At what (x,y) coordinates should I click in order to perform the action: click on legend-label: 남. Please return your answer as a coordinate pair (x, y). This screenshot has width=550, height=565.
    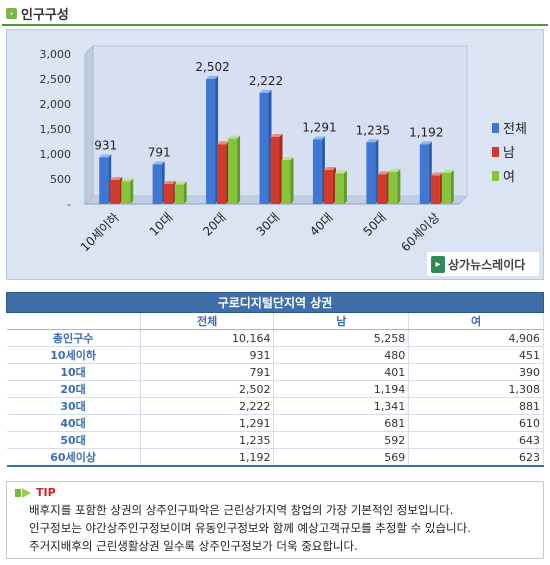
    Looking at the image, I should click on (509, 153).